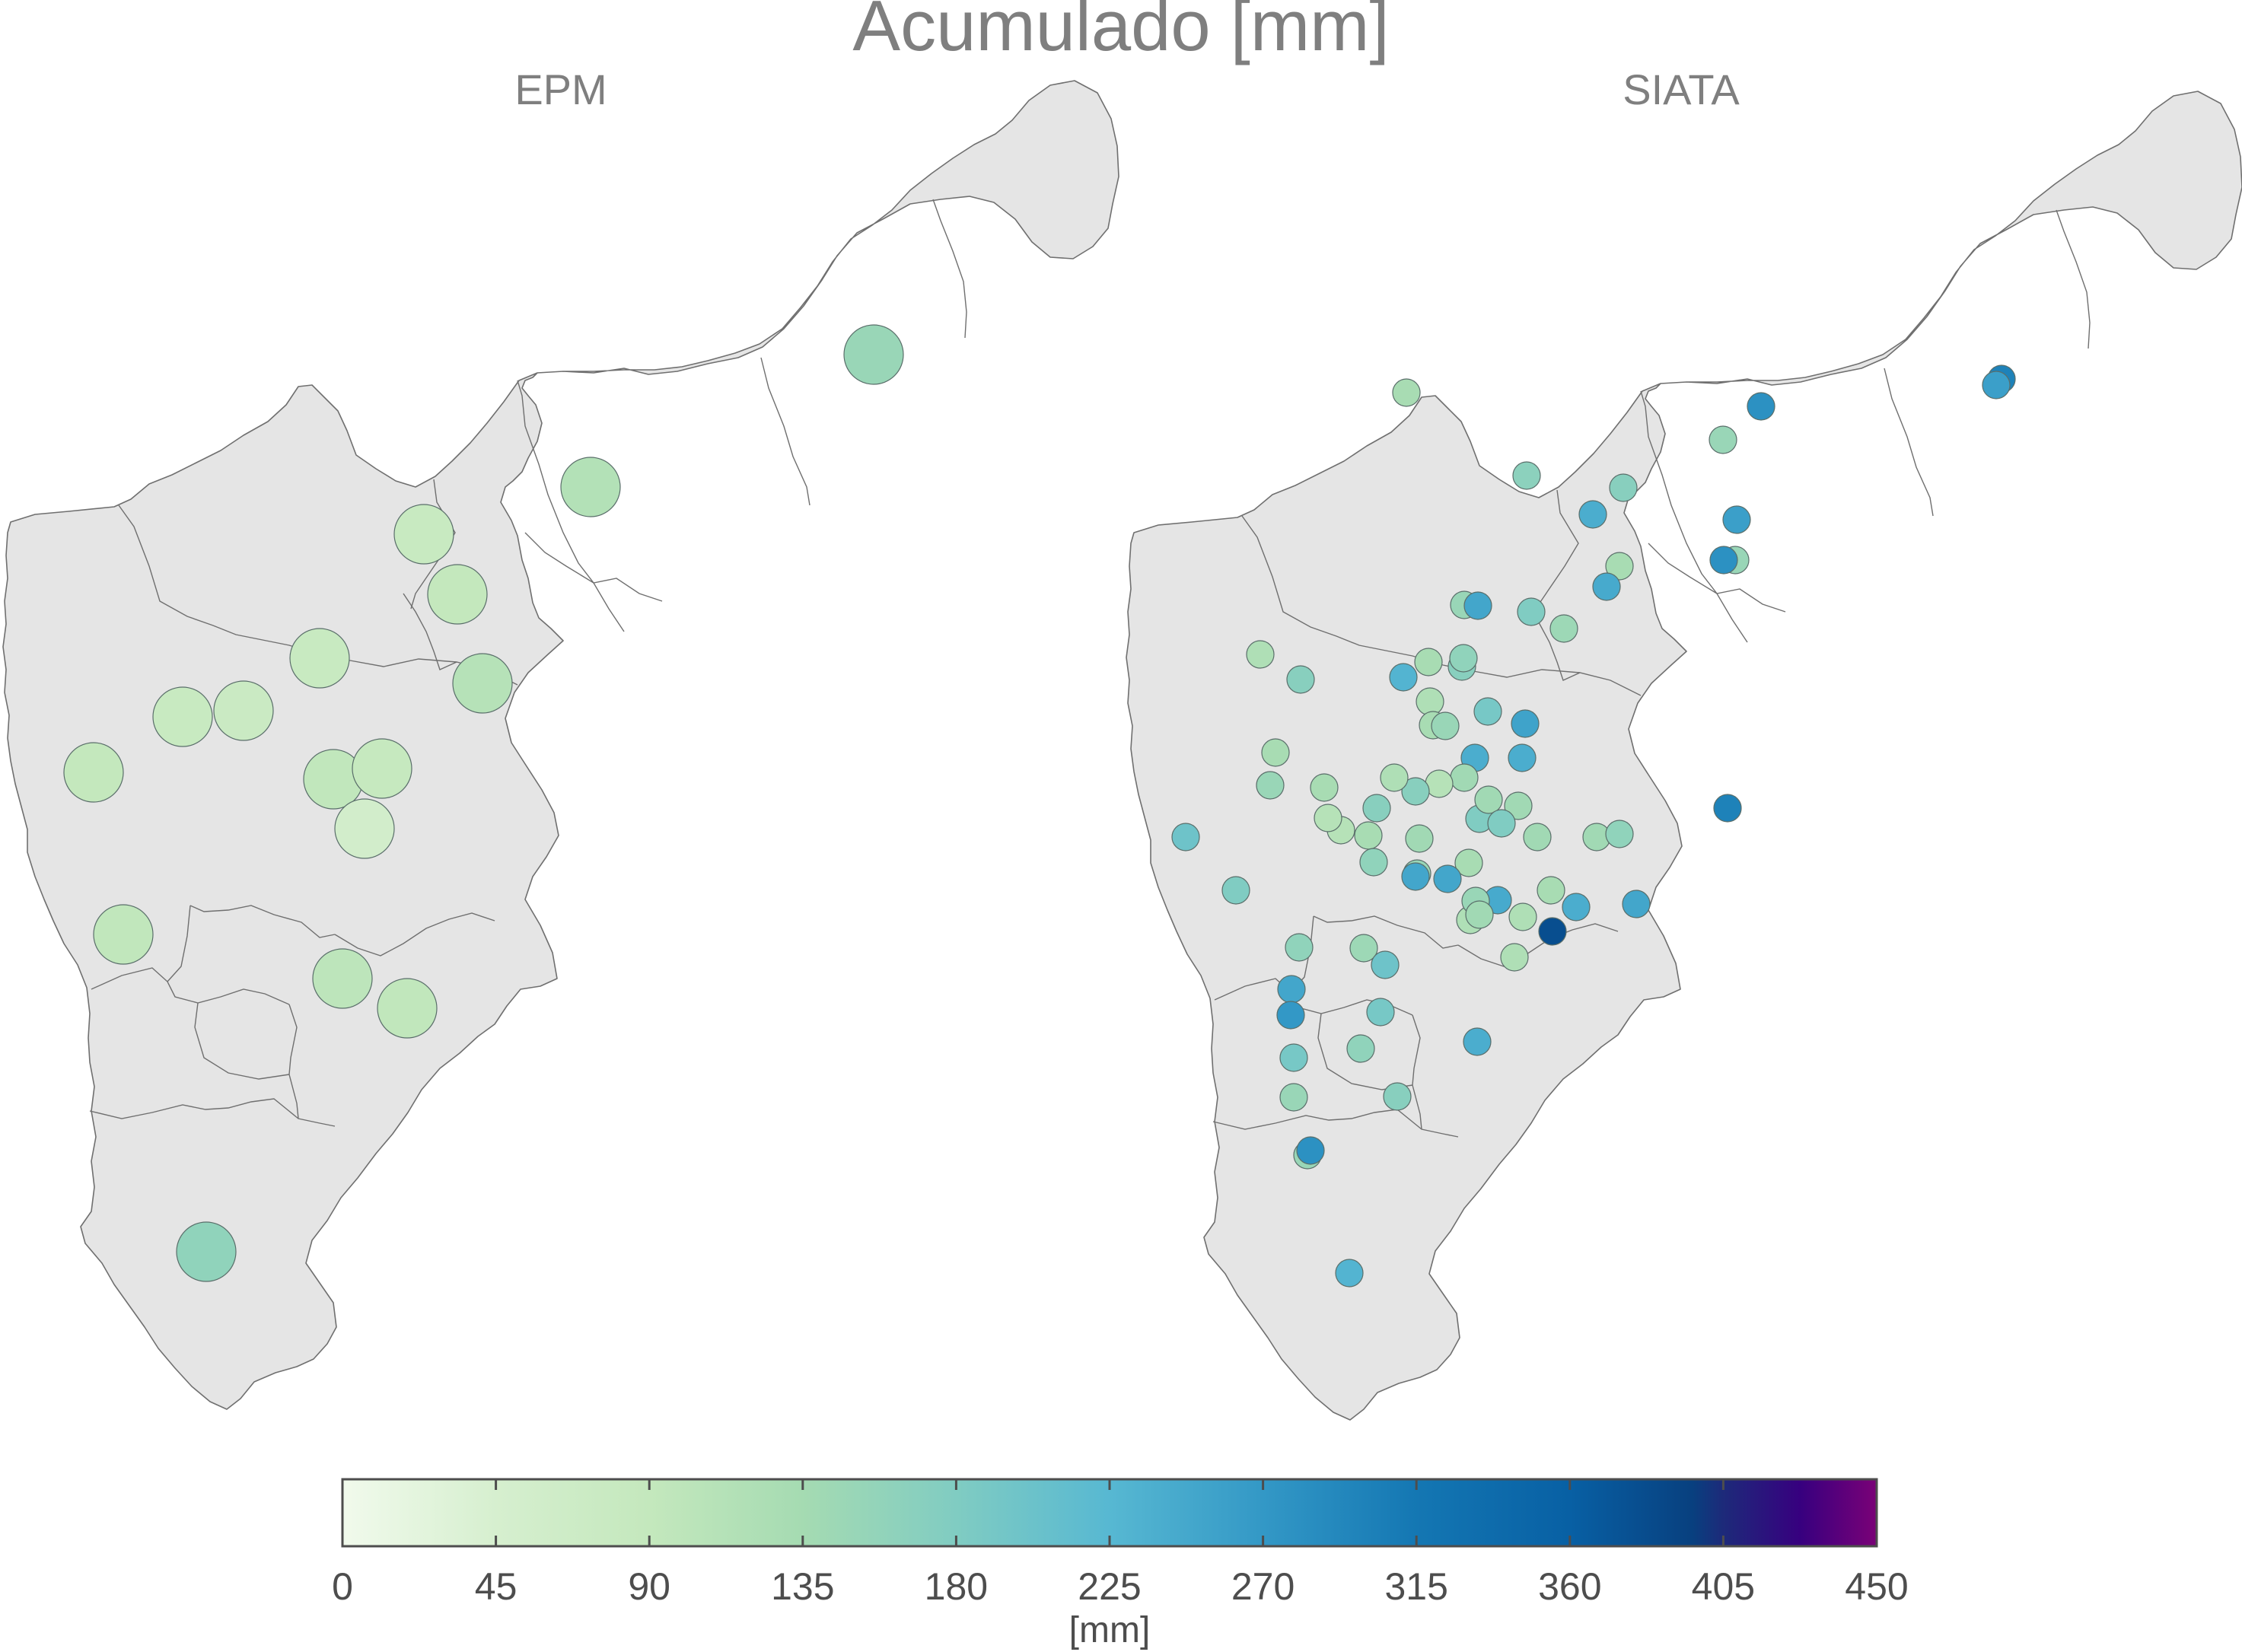  I want to click on panel-title-epm: EPM, so click(560, 89).